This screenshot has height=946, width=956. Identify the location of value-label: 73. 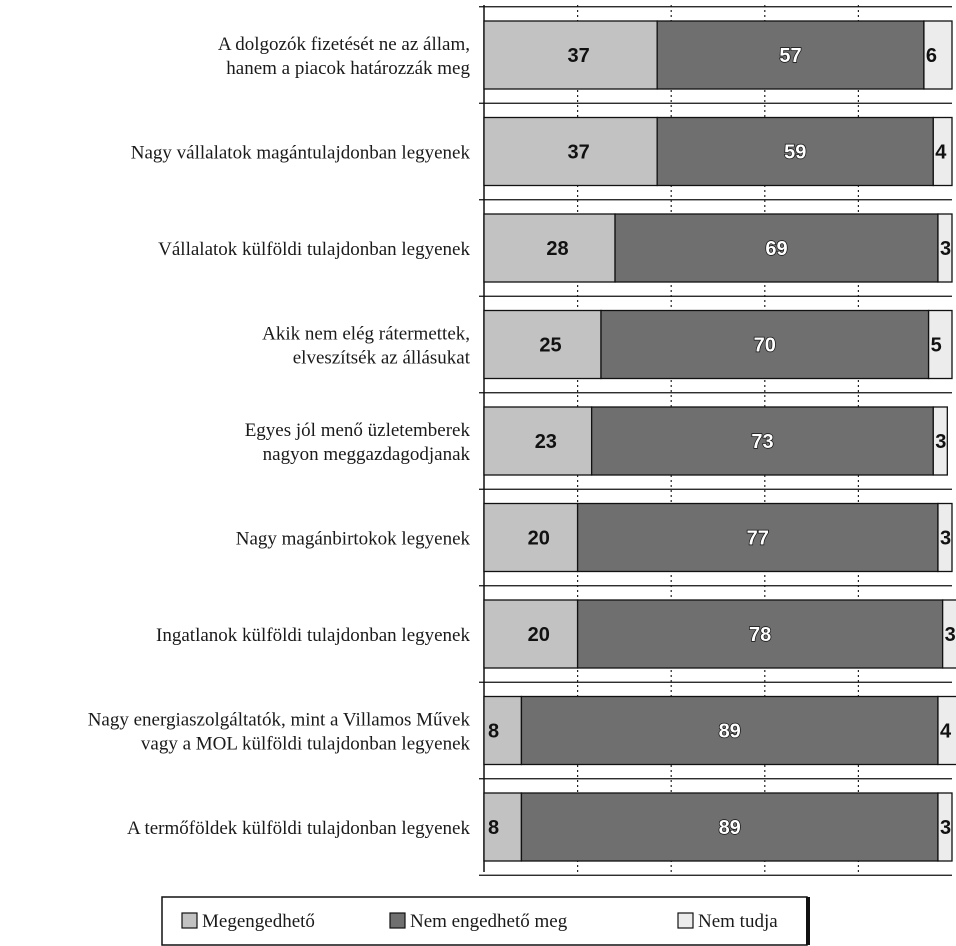
(762, 442).